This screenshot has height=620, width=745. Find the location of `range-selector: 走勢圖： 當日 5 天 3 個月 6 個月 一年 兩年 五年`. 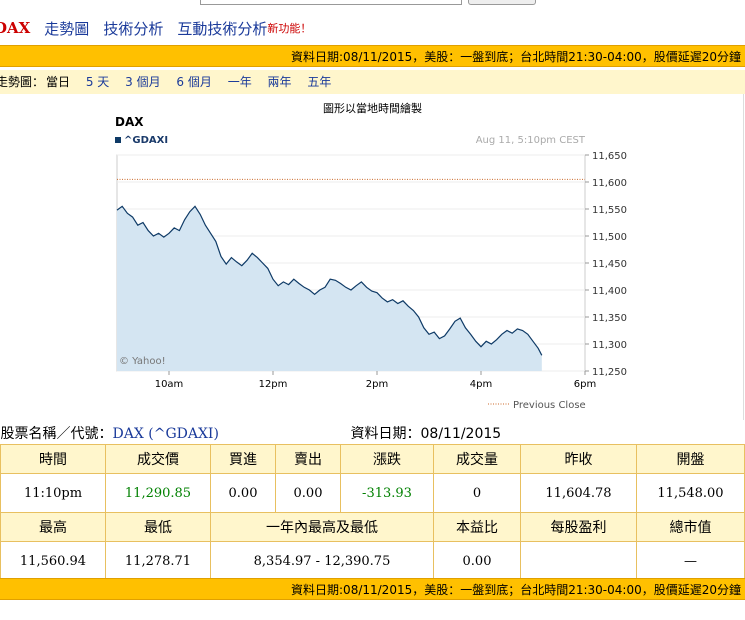

range-selector: 走勢圖： 當日 5 天 3 個月 6 個月 一年 兩年 五年 is located at coordinates (372, 82).